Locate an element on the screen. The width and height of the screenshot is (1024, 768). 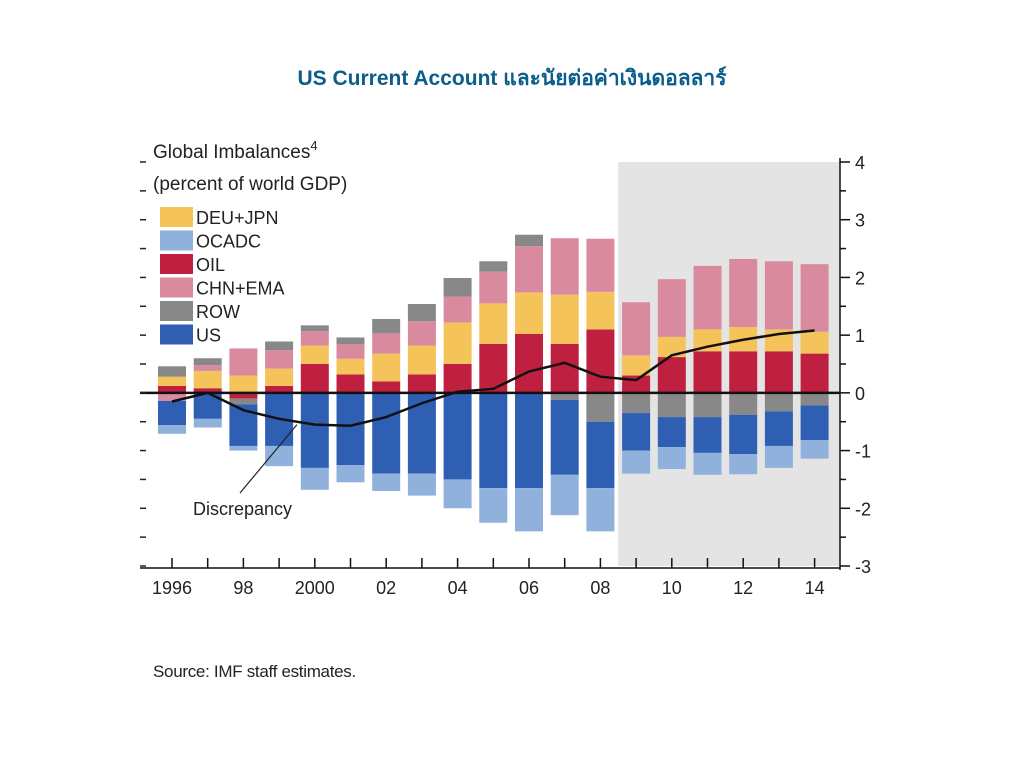
y-tick-label: 2 is located at coordinates (860, 278).